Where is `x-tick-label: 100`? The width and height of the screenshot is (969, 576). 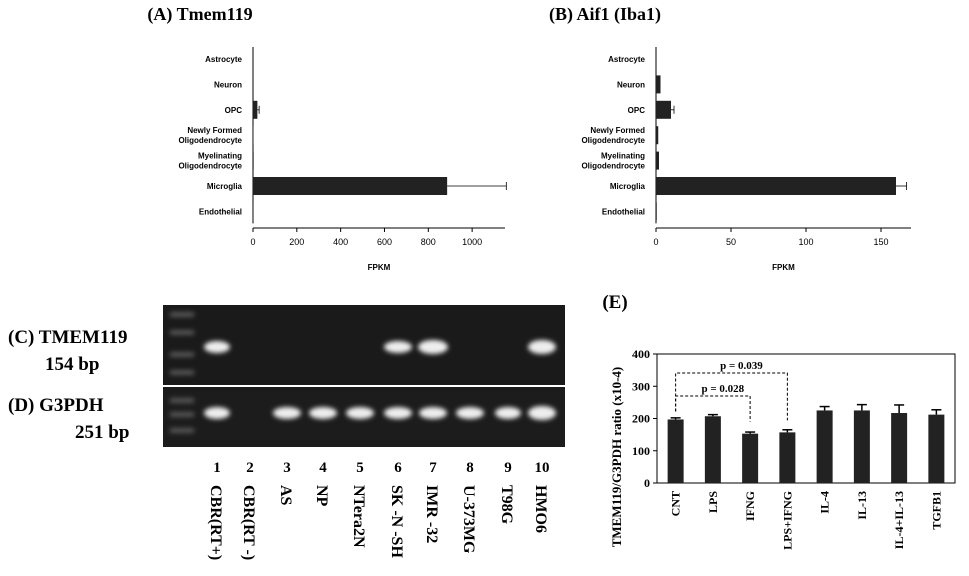
x-tick-label: 100 is located at coordinates (805, 242).